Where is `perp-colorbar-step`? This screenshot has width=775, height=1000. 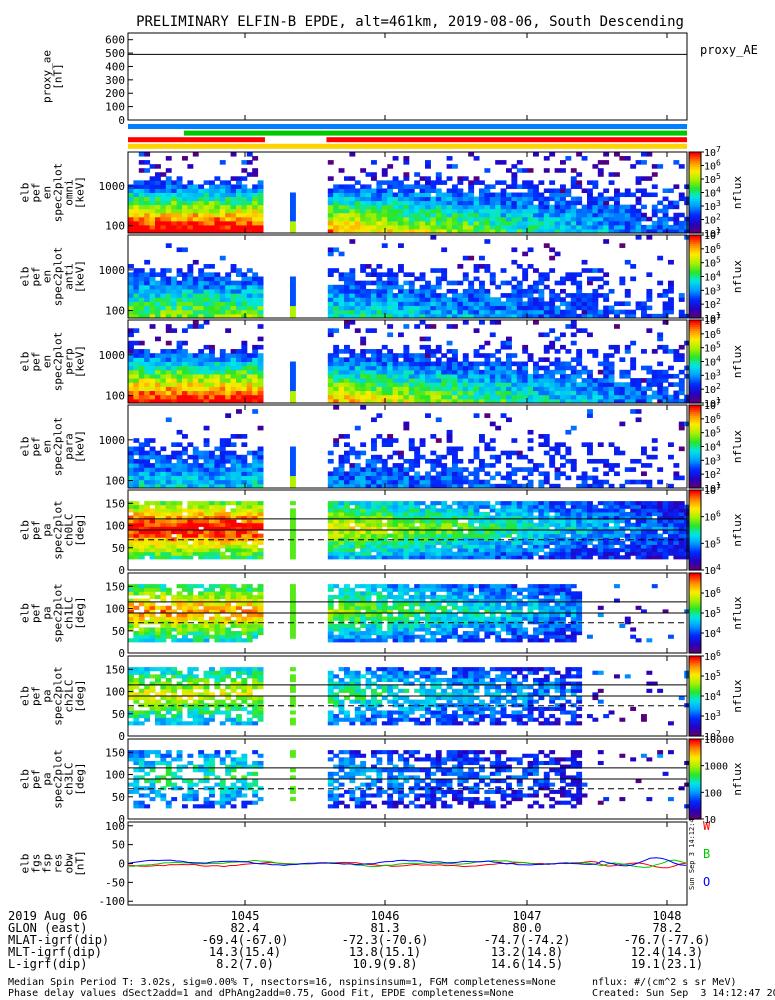
perp-colorbar-step is located at coordinates (695, 398).